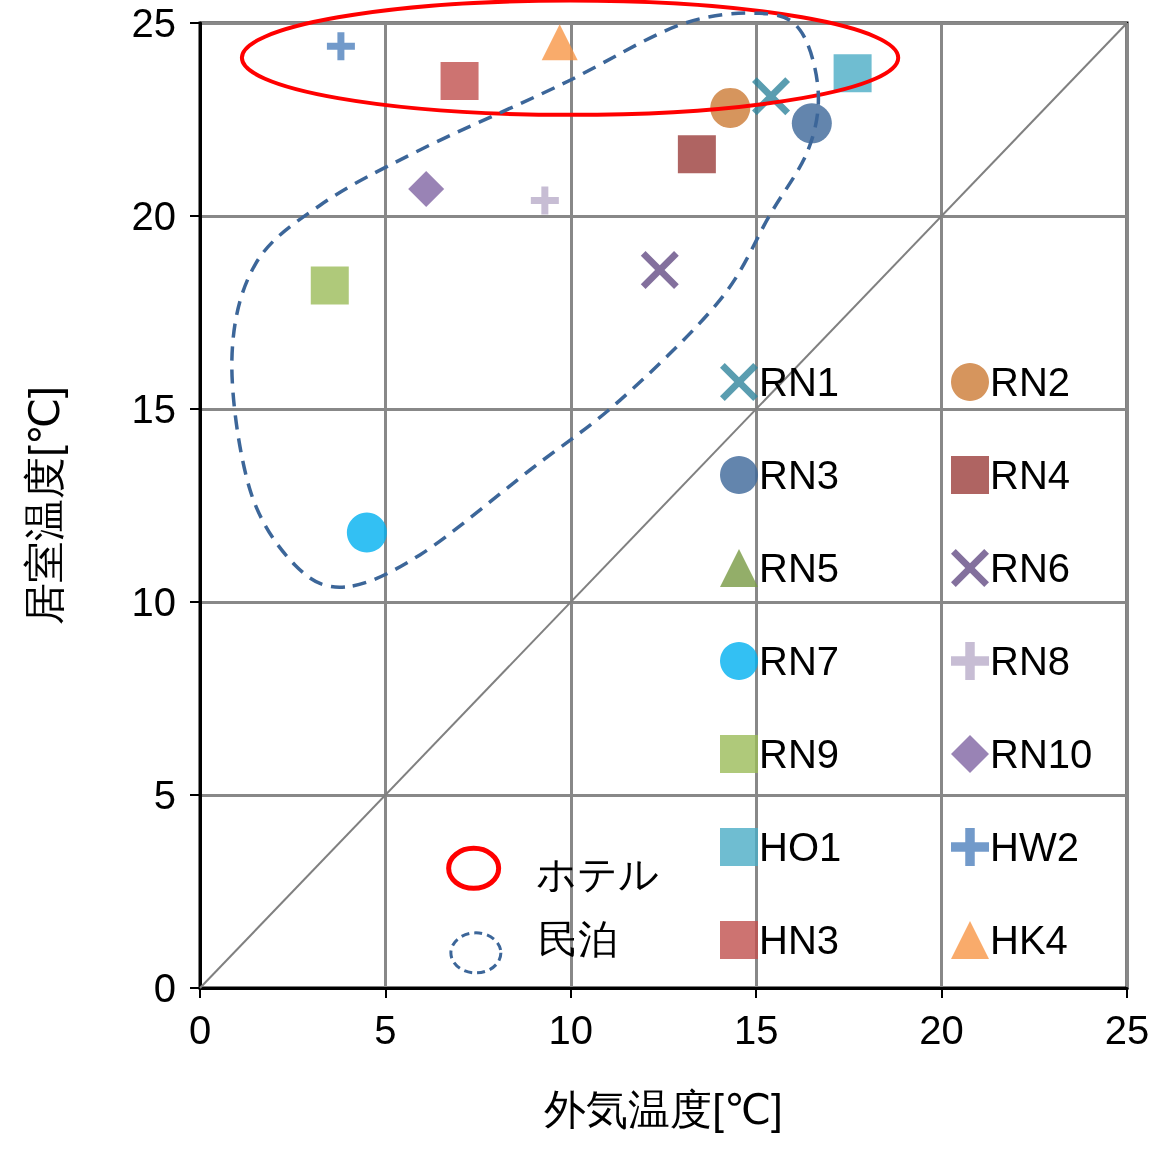 This screenshot has width=1157, height=1168. I want to click on legend-label: RN4, so click(1030, 475).